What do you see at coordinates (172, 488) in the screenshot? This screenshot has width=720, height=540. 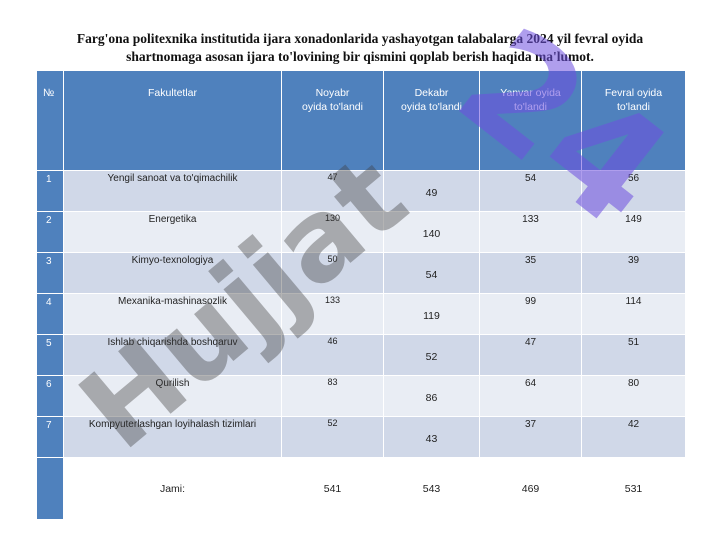 I see `total-label: Jami:` at bounding box center [172, 488].